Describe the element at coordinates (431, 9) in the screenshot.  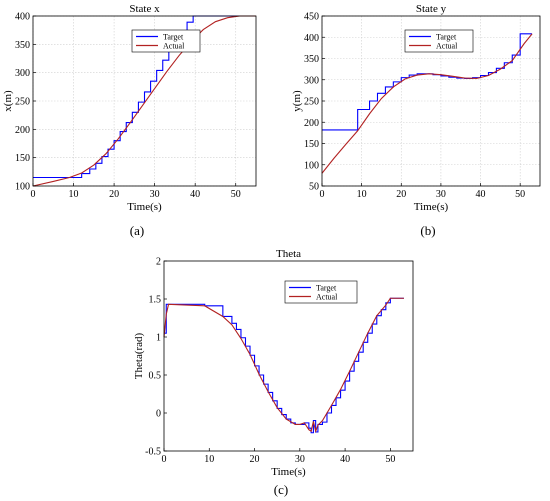
I see `chart-title: State y` at that location.